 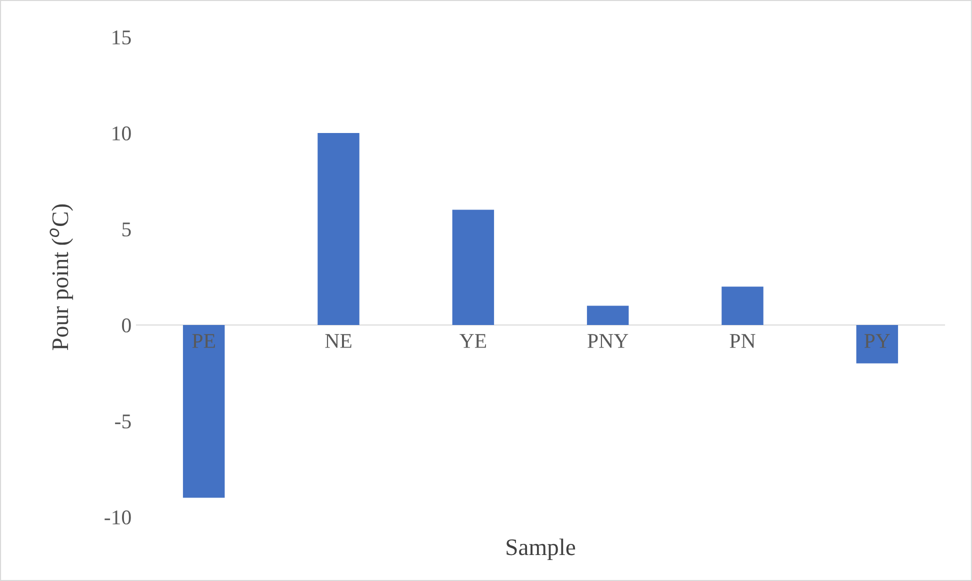 I want to click on y-tick-label: 5, so click(x=126, y=229).